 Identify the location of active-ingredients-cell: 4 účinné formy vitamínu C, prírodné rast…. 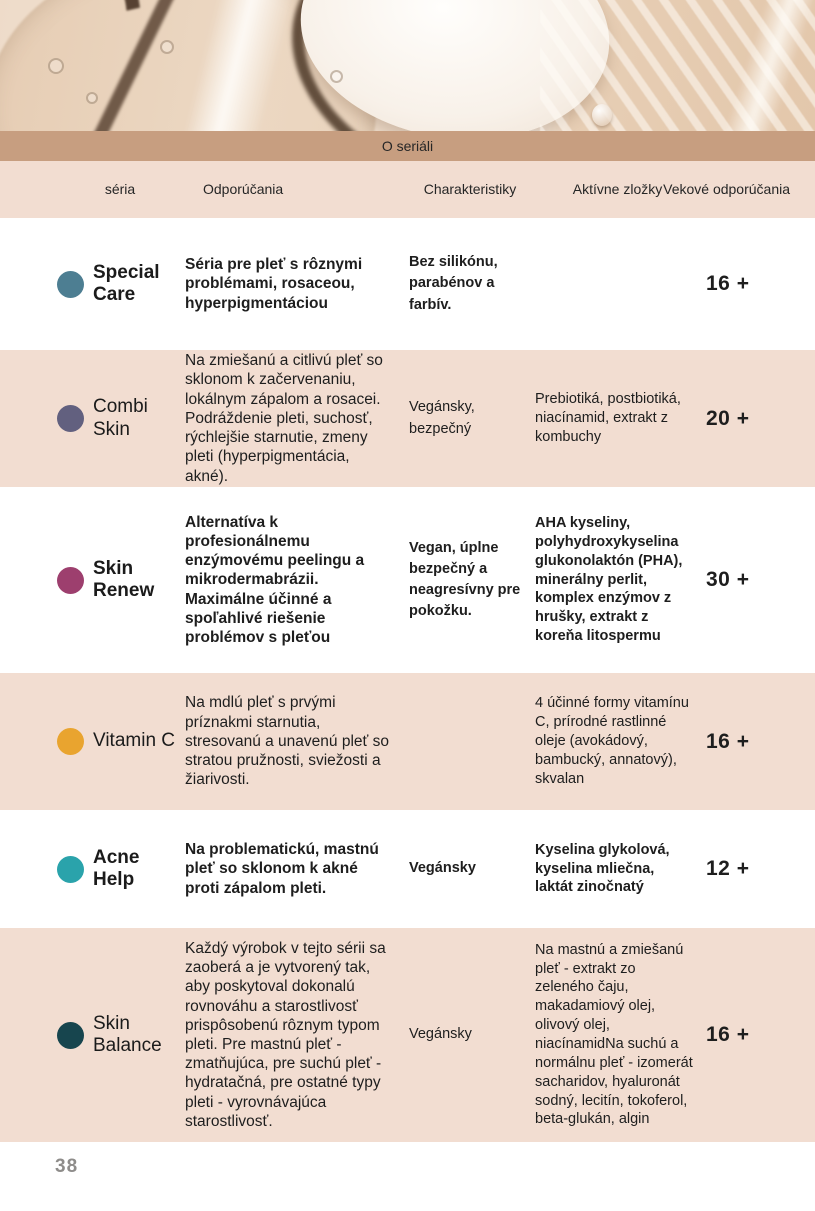
(612, 741).